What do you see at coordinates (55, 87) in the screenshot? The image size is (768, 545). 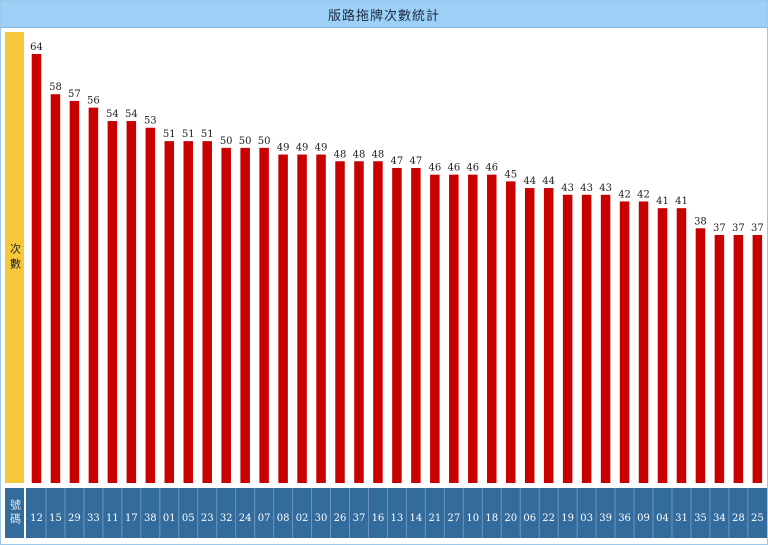 I see `data-label-15: 58` at bounding box center [55, 87].